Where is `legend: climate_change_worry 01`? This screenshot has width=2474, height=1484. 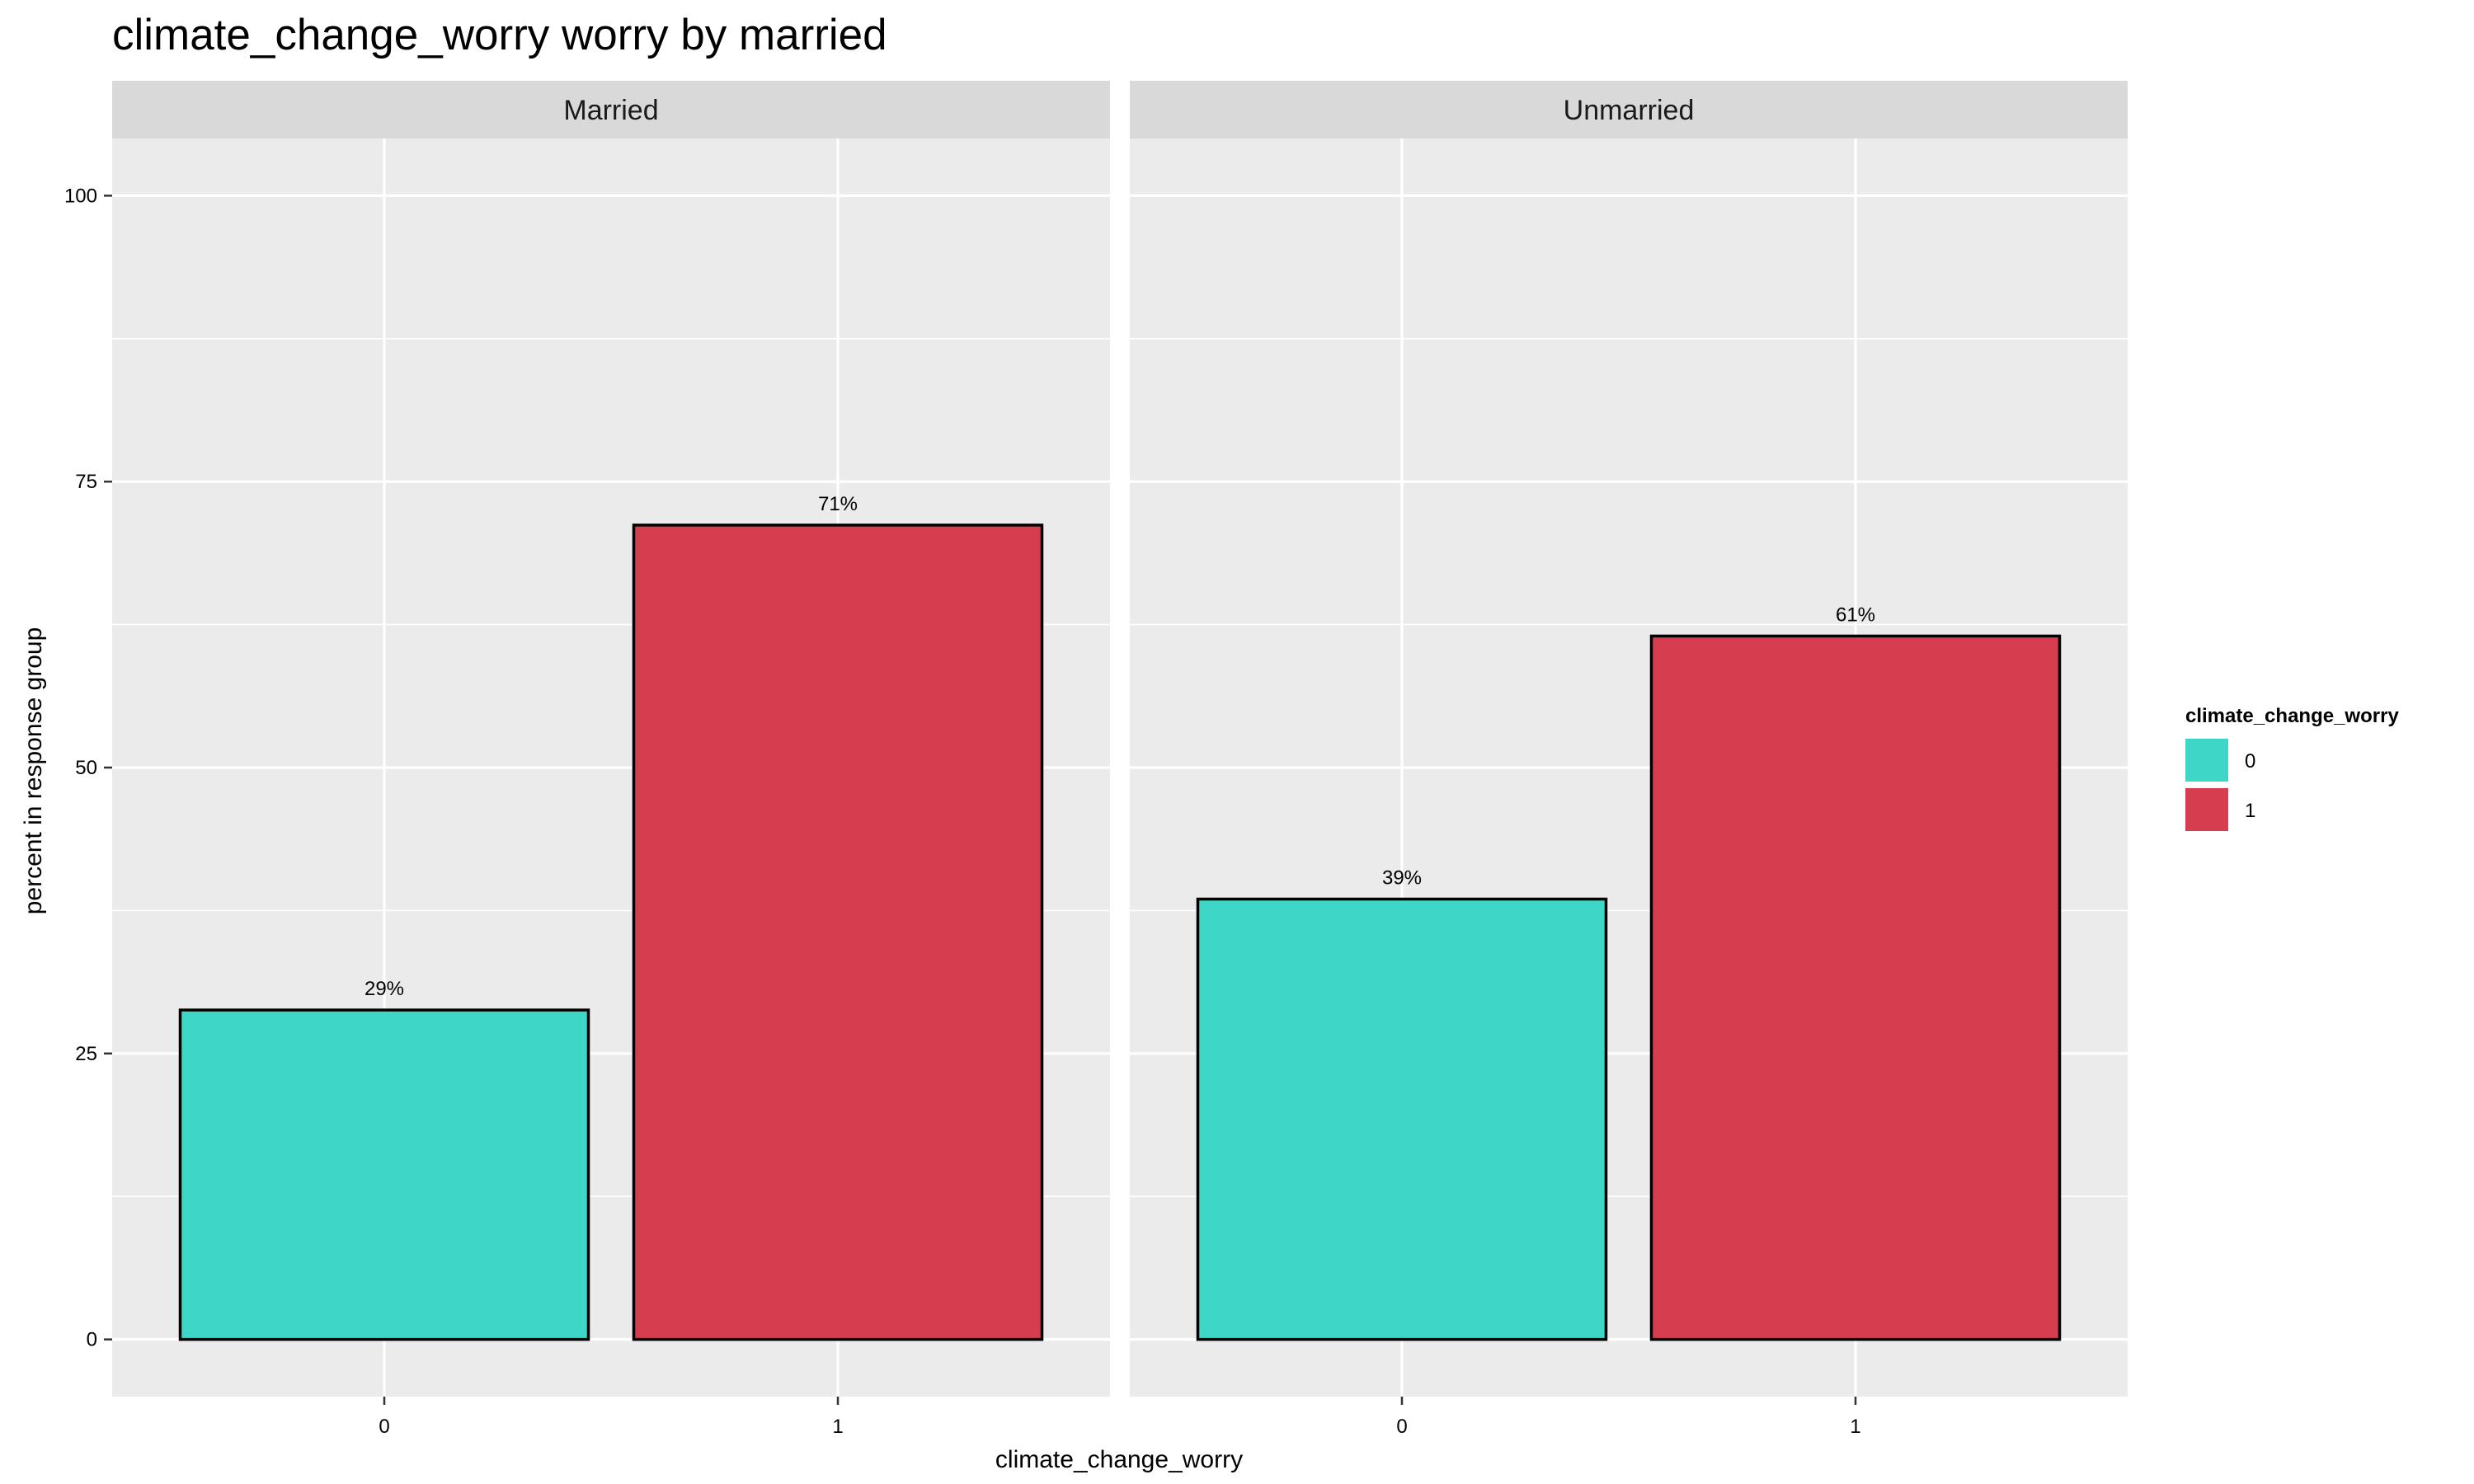 legend: climate_change_worry 01 is located at coordinates (2292, 768).